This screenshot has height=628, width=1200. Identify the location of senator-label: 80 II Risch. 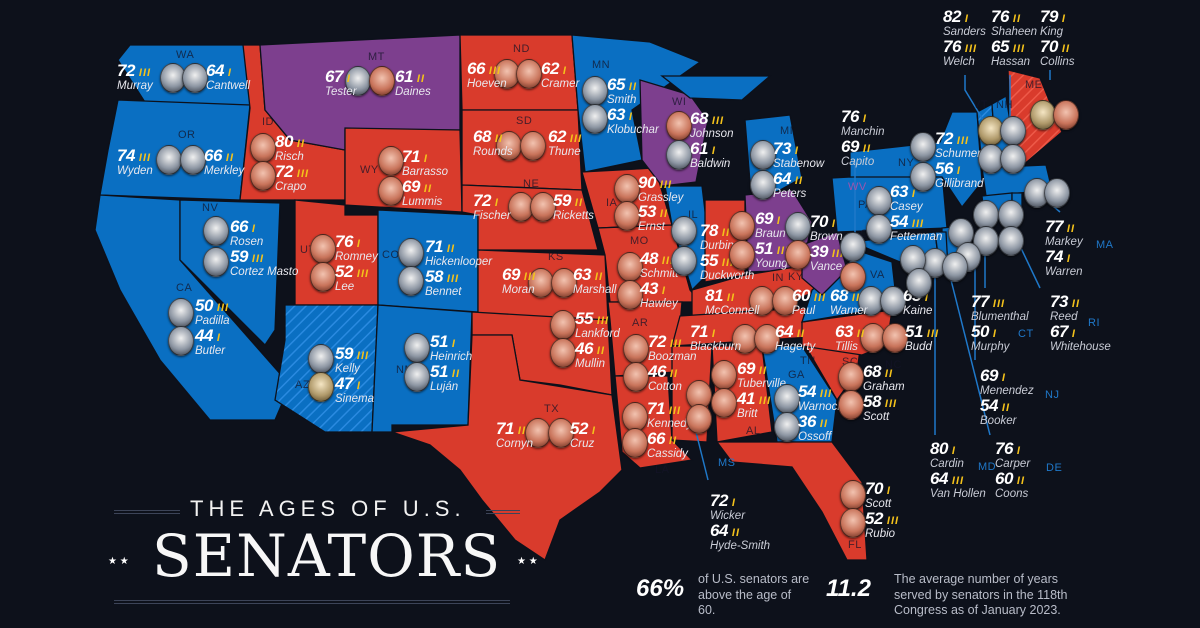
(290, 148).